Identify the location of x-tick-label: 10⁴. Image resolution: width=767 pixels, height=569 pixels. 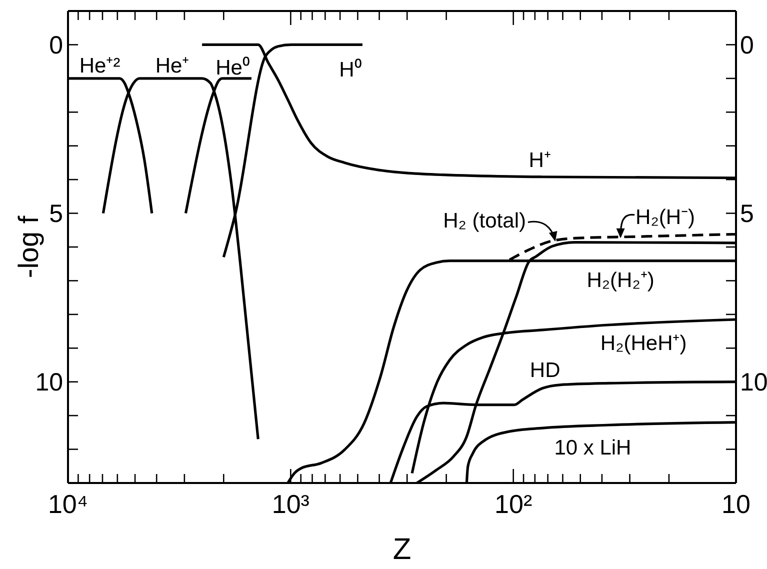
(68, 504).